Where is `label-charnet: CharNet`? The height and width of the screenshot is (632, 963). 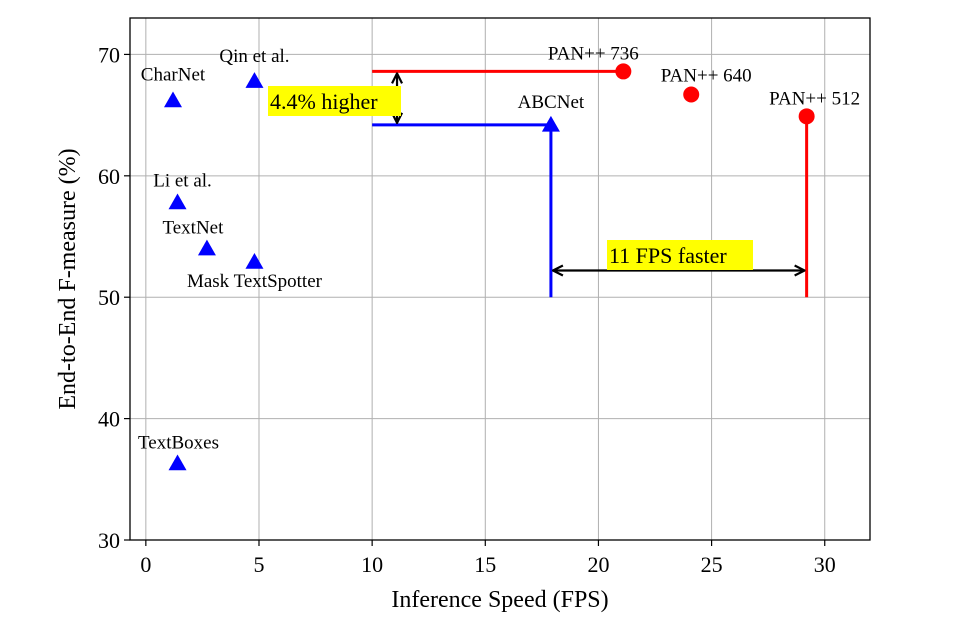
label-charnet: CharNet is located at coordinates (173, 75).